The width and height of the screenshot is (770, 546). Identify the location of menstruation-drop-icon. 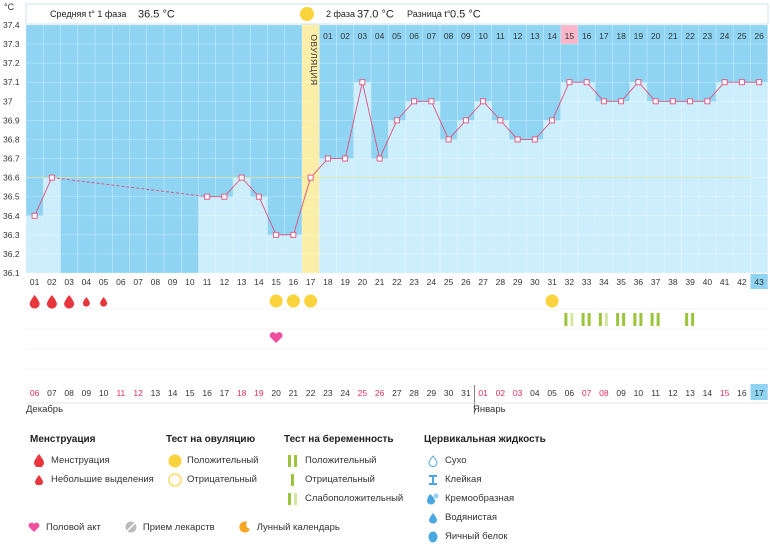
(69, 302).